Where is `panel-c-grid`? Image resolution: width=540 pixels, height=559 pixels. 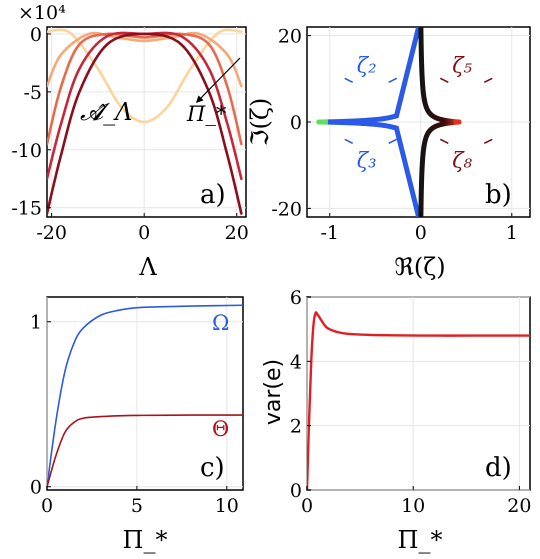 panel-c-grid is located at coordinates (144, 393).